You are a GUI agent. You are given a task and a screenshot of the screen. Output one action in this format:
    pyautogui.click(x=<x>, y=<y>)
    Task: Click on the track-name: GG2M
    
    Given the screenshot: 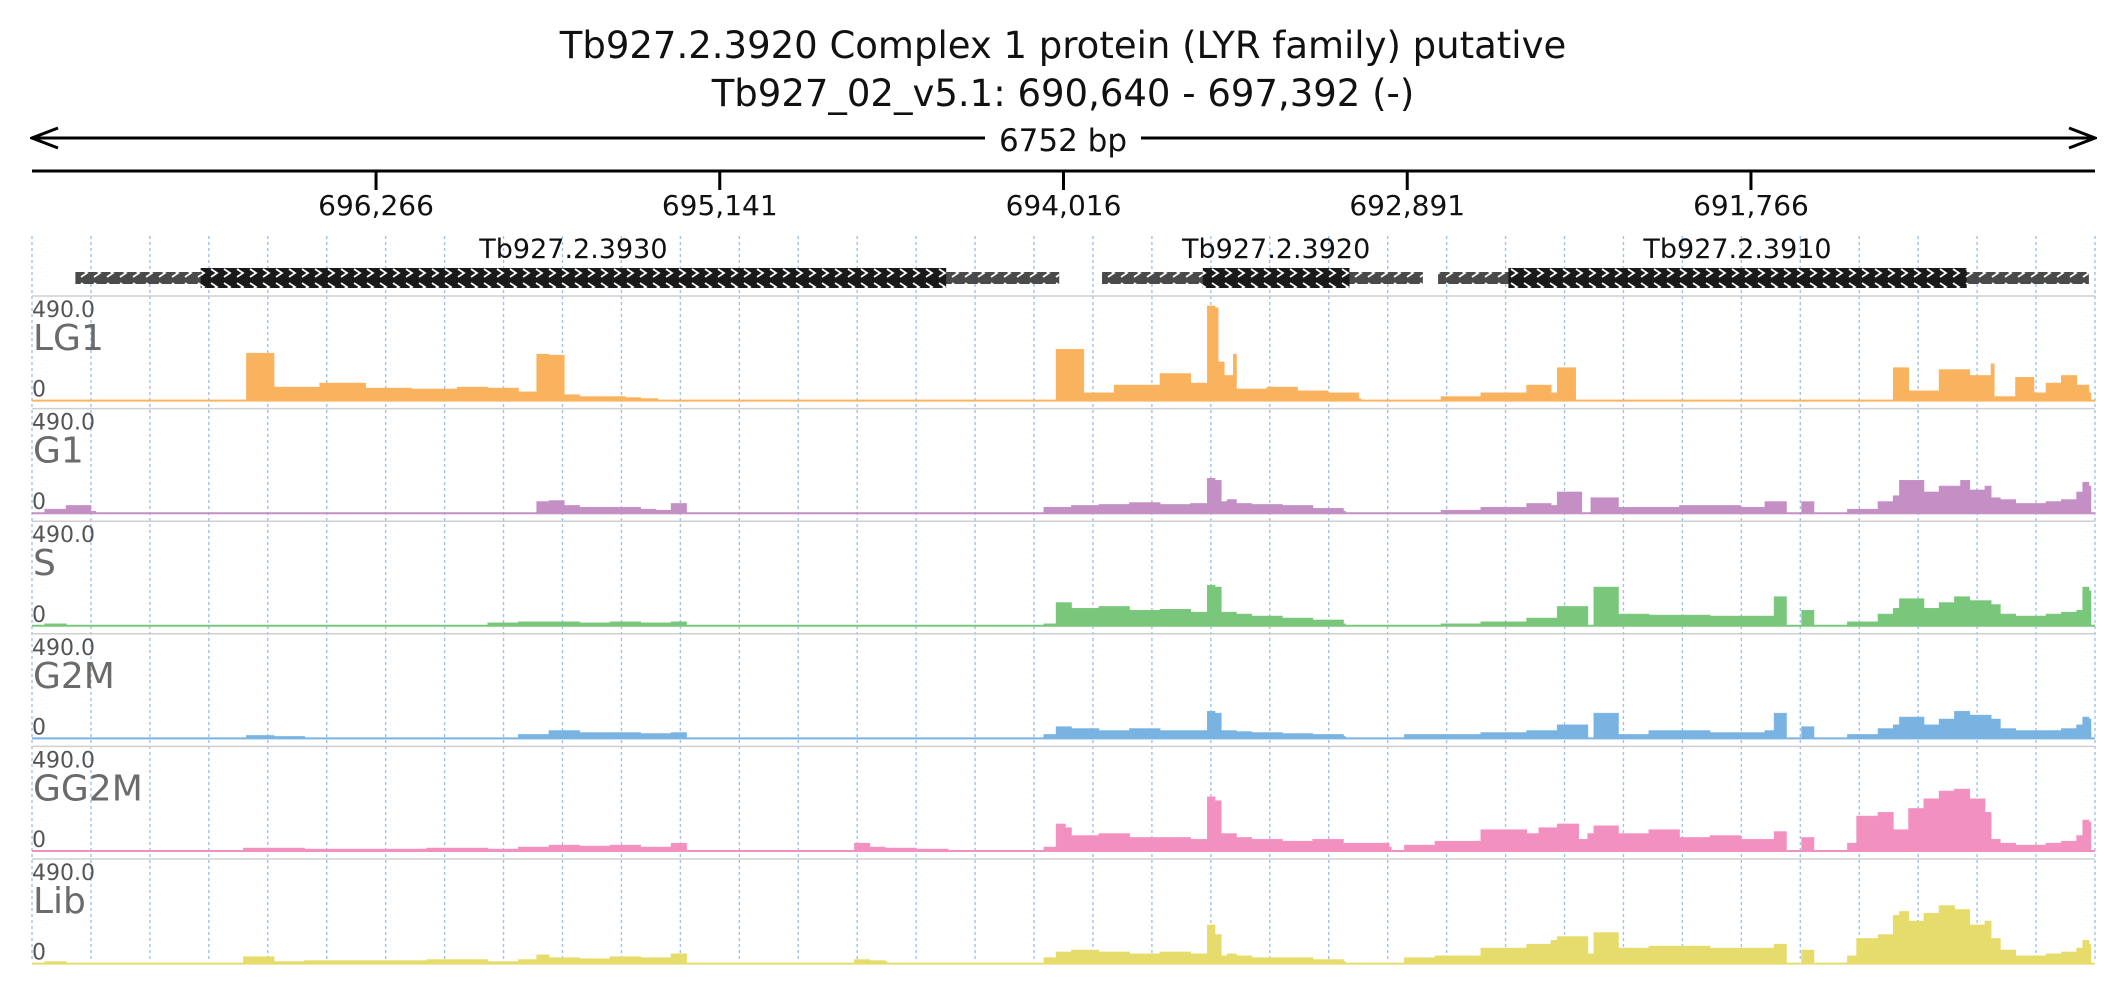 What is the action you would take?
    pyautogui.click(x=88, y=788)
    